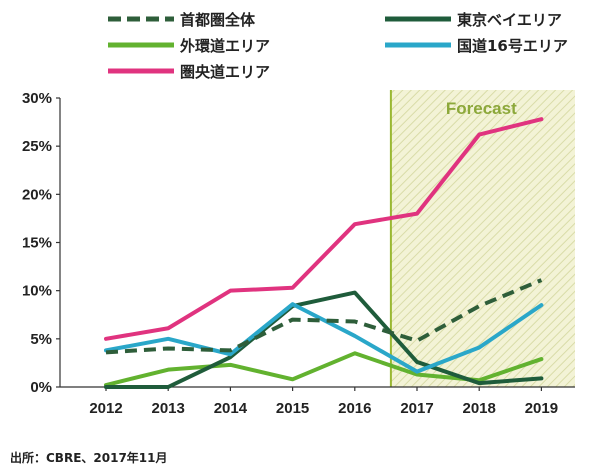  What do you see at coordinates (168, 408) in the screenshot?
I see `x-tick-label: 2013` at bounding box center [168, 408].